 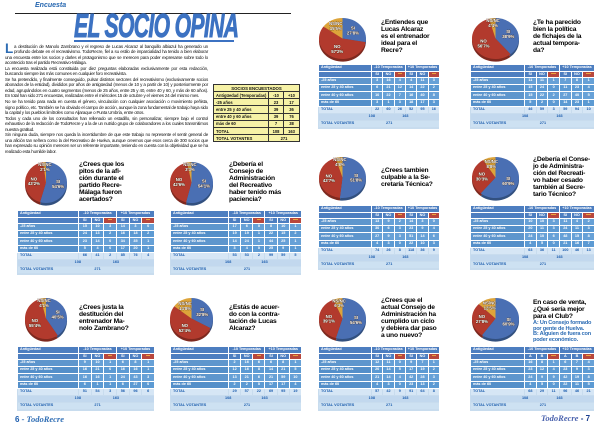 What do you see at coordinates (58, 316) in the screenshot?
I see `svg-text: 40'5%` at bounding box center [58, 316].